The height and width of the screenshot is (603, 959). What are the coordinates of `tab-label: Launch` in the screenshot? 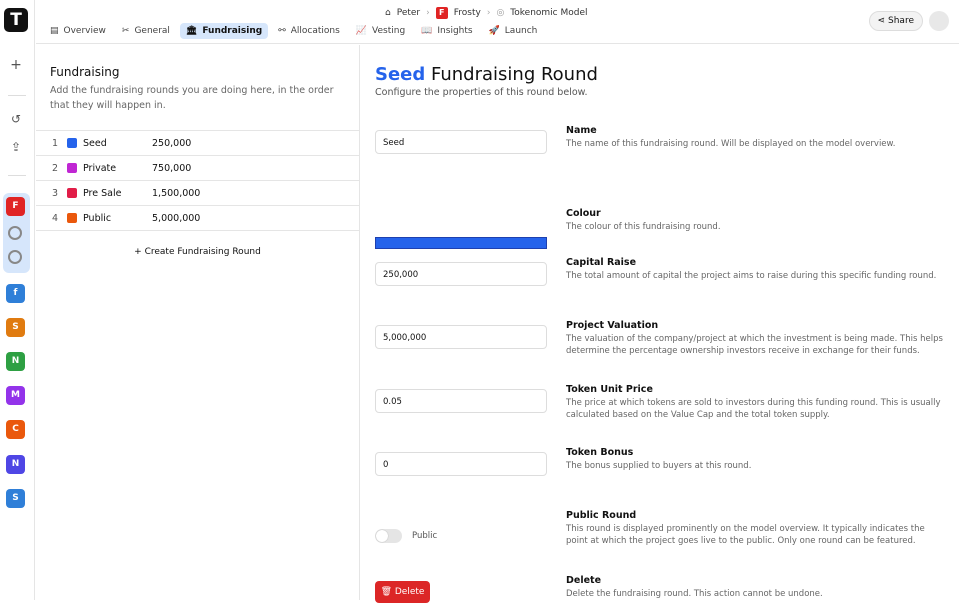 It's located at (521, 31).